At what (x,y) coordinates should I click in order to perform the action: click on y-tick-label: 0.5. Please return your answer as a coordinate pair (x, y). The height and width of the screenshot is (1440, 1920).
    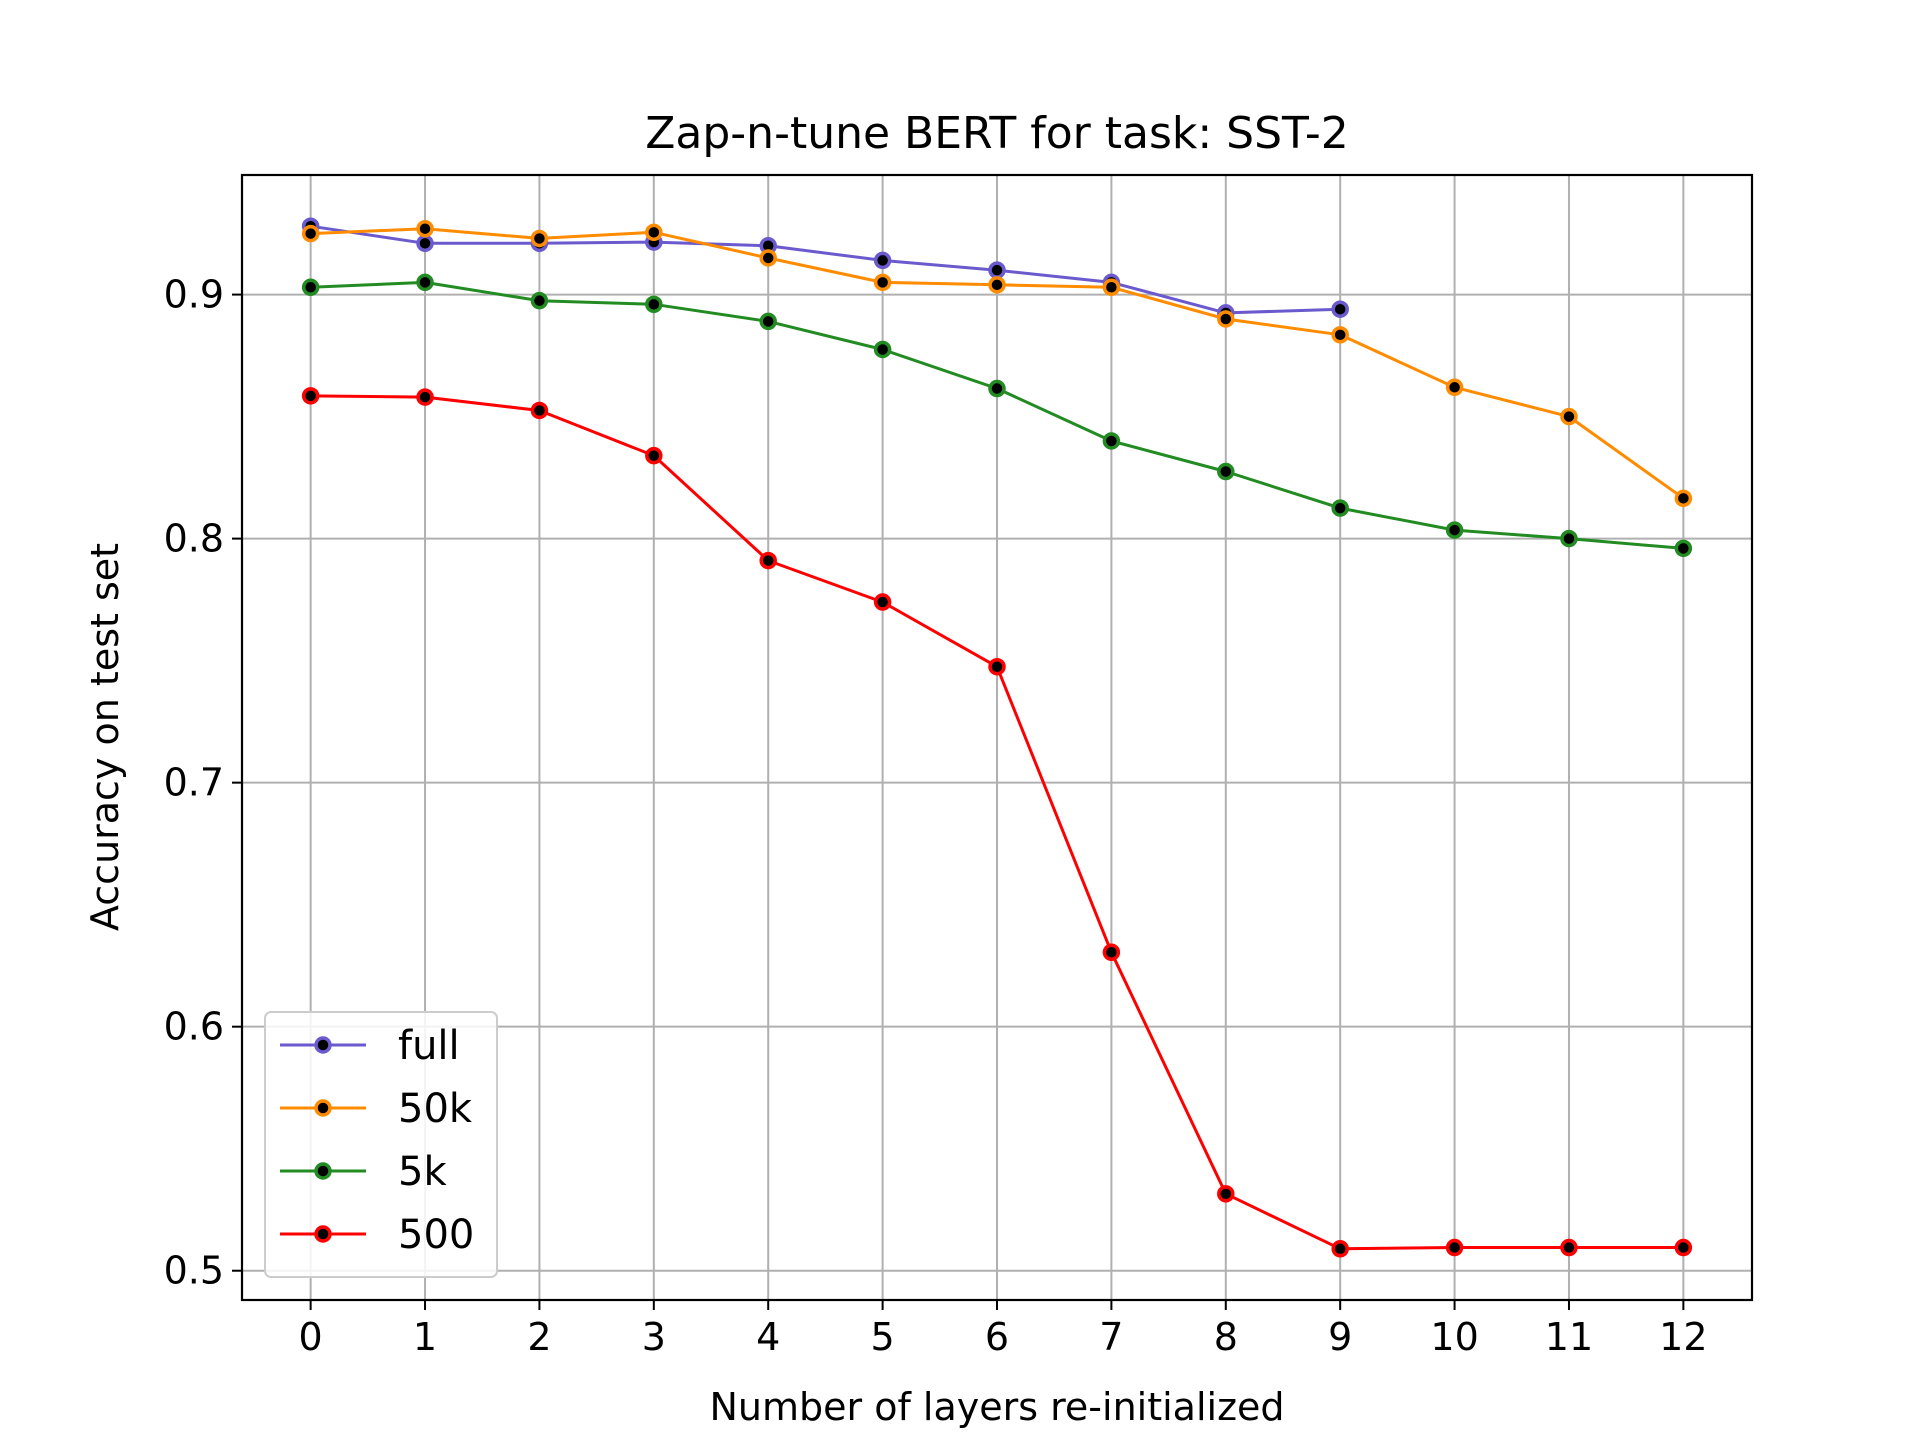
    Looking at the image, I should click on (194, 1271).